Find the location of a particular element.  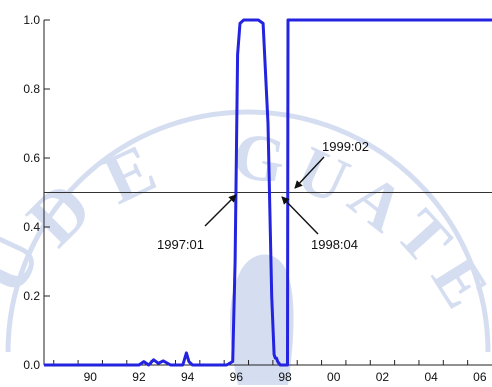

y-axis-ticks: 0.0 0.2 0.4 0.6 0.8 1.0 is located at coordinates (36, 192).